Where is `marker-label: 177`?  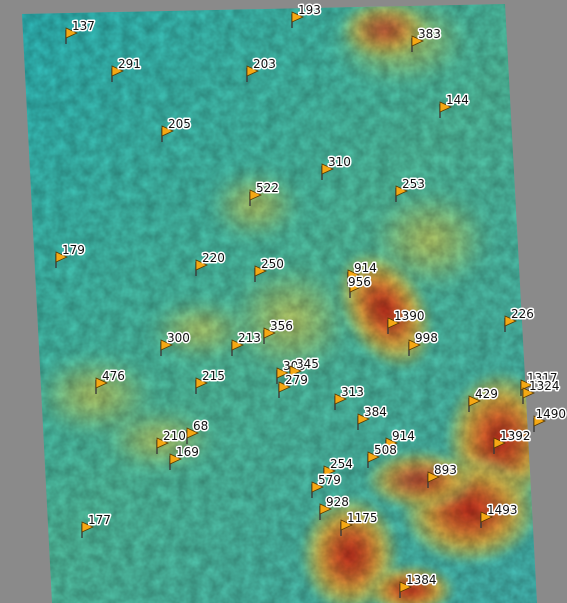 marker-label: 177 is located at coordinates (99, 520).